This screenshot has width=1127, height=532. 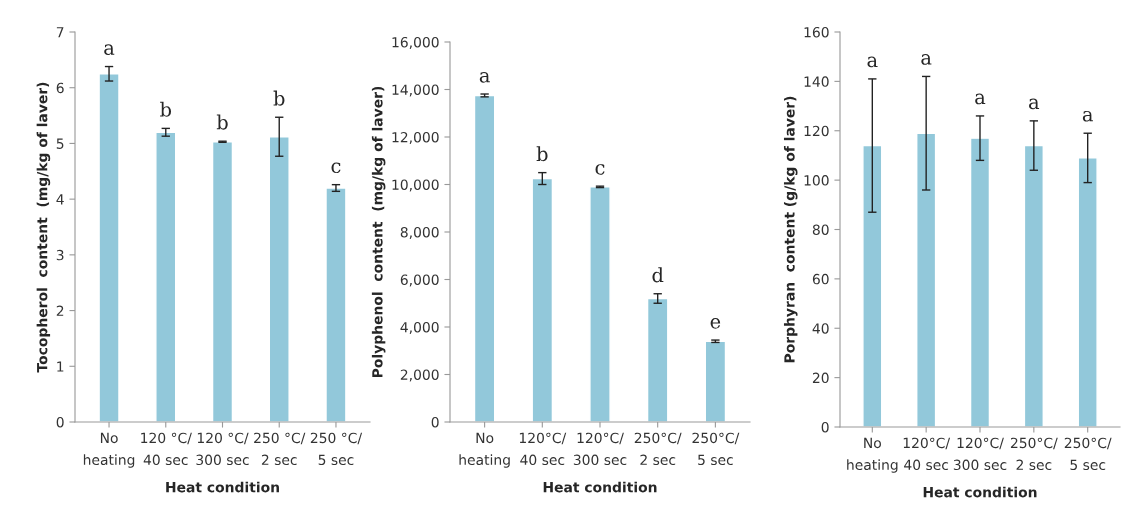 I want to click on y-tick-label: 7, so click(x=60, y=32).